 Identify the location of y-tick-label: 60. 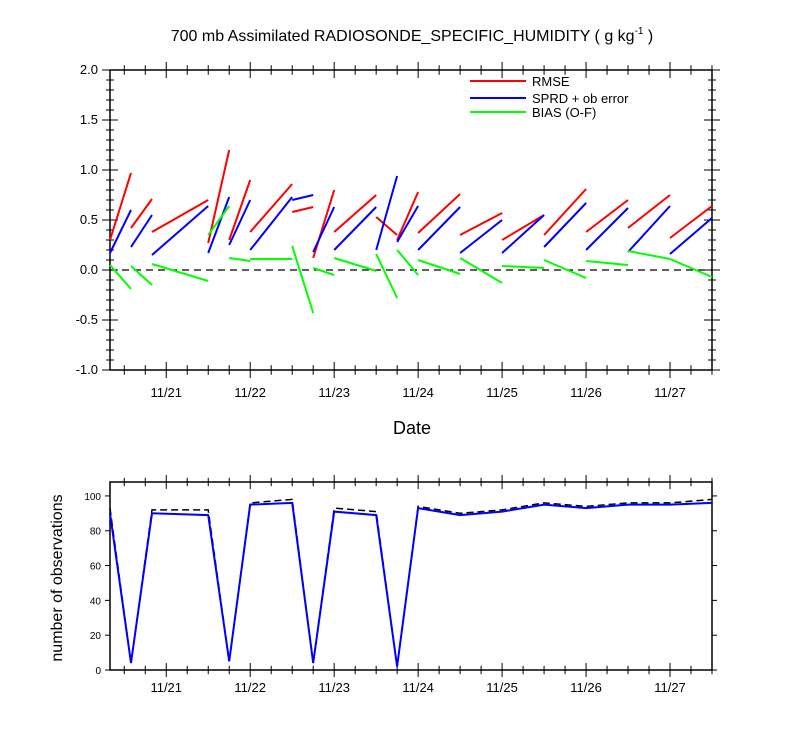
(96, 567).